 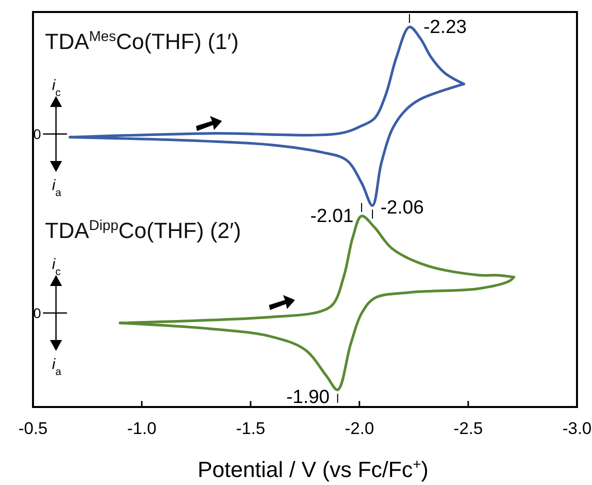 What do you see at coordinates (445, 27) in the screenshot?
I see `annotation: -2.23` at bounding box center [445, 27].